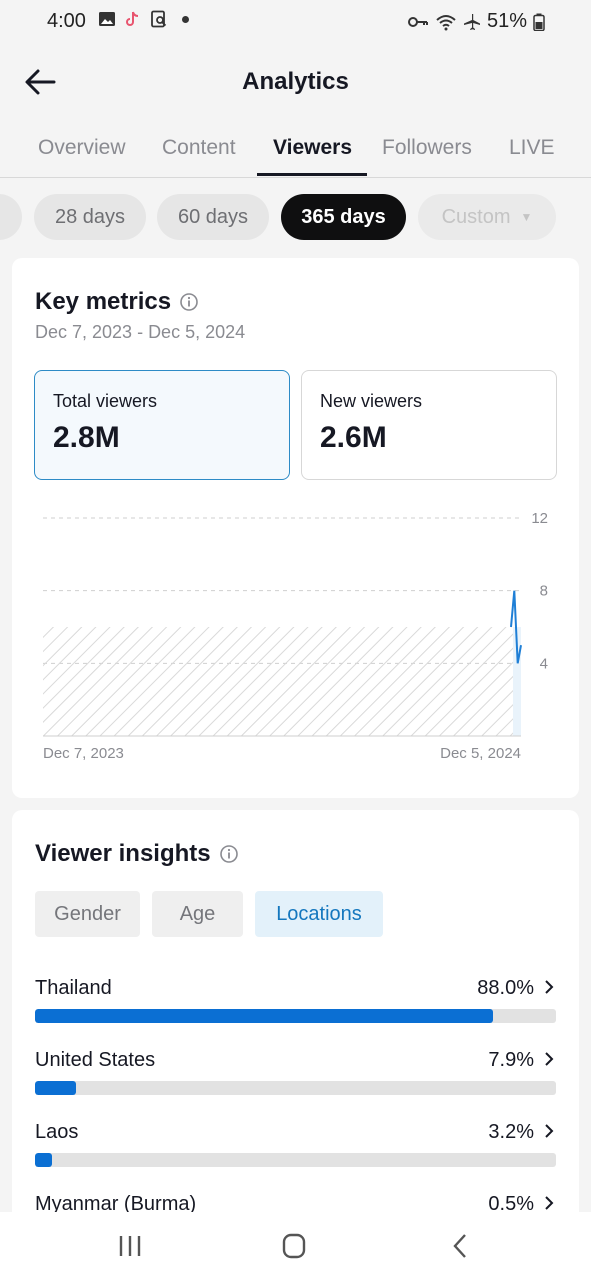 Image resolution: width=591 pixels, height=1280 pixels. What do you see at coordinates (57, 1132) in the screenshot?
I see `location-name: Laos` at bounding box center [57, 1132].